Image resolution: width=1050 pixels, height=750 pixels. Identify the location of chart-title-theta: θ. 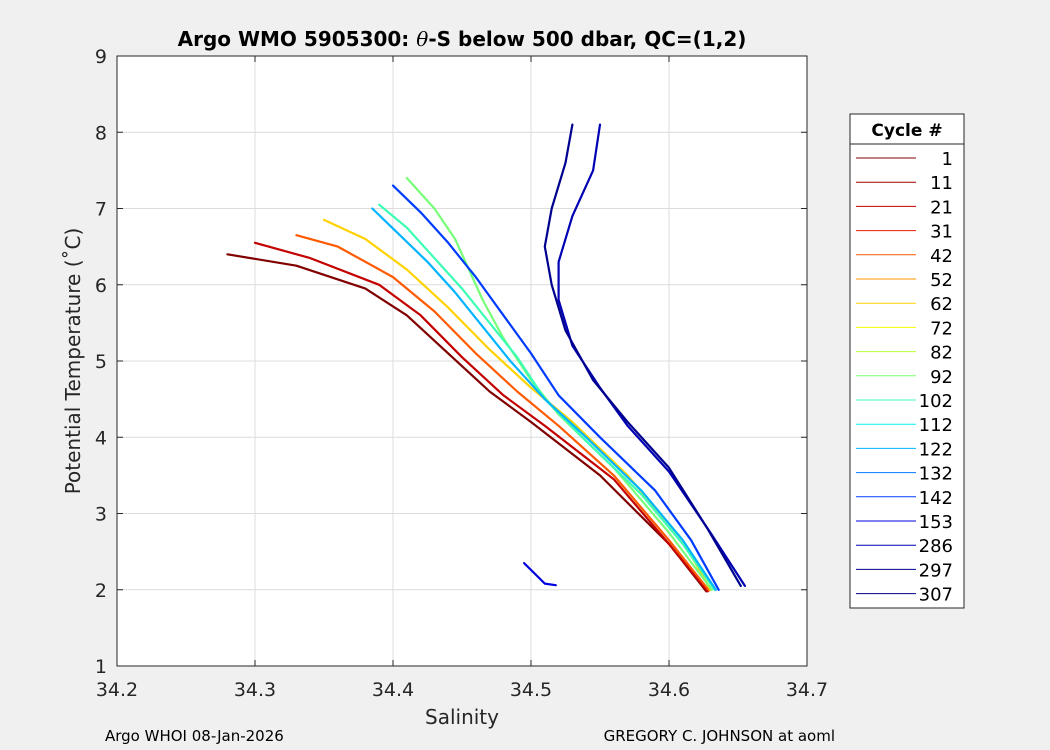
(422, 39).